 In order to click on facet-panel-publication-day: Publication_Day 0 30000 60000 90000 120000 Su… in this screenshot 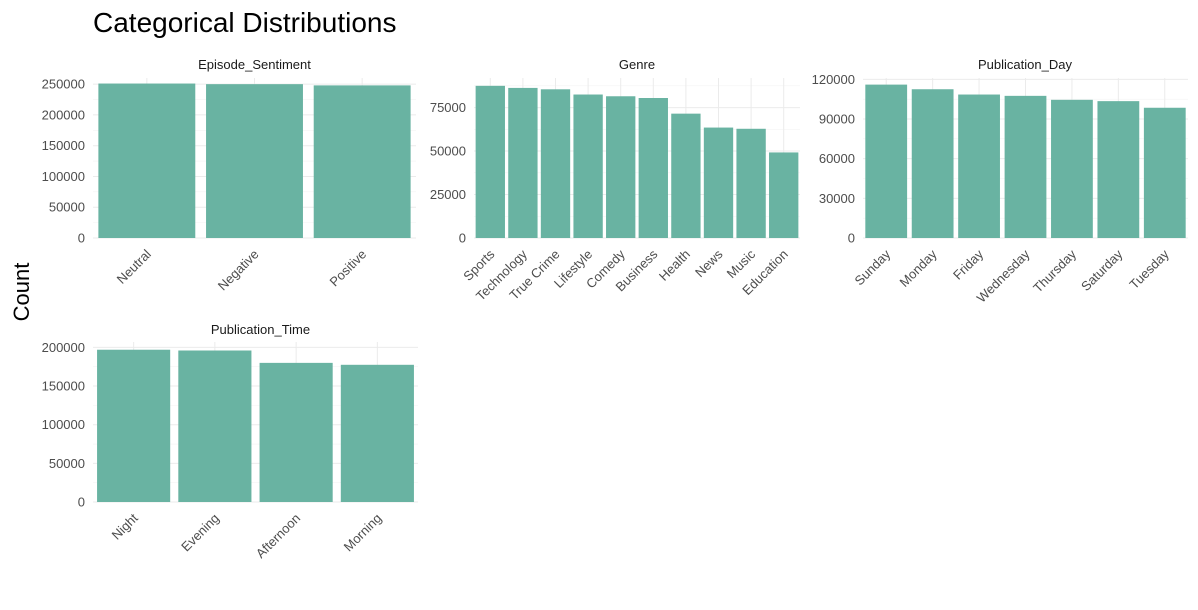, I will do `click(1000, 181)`.